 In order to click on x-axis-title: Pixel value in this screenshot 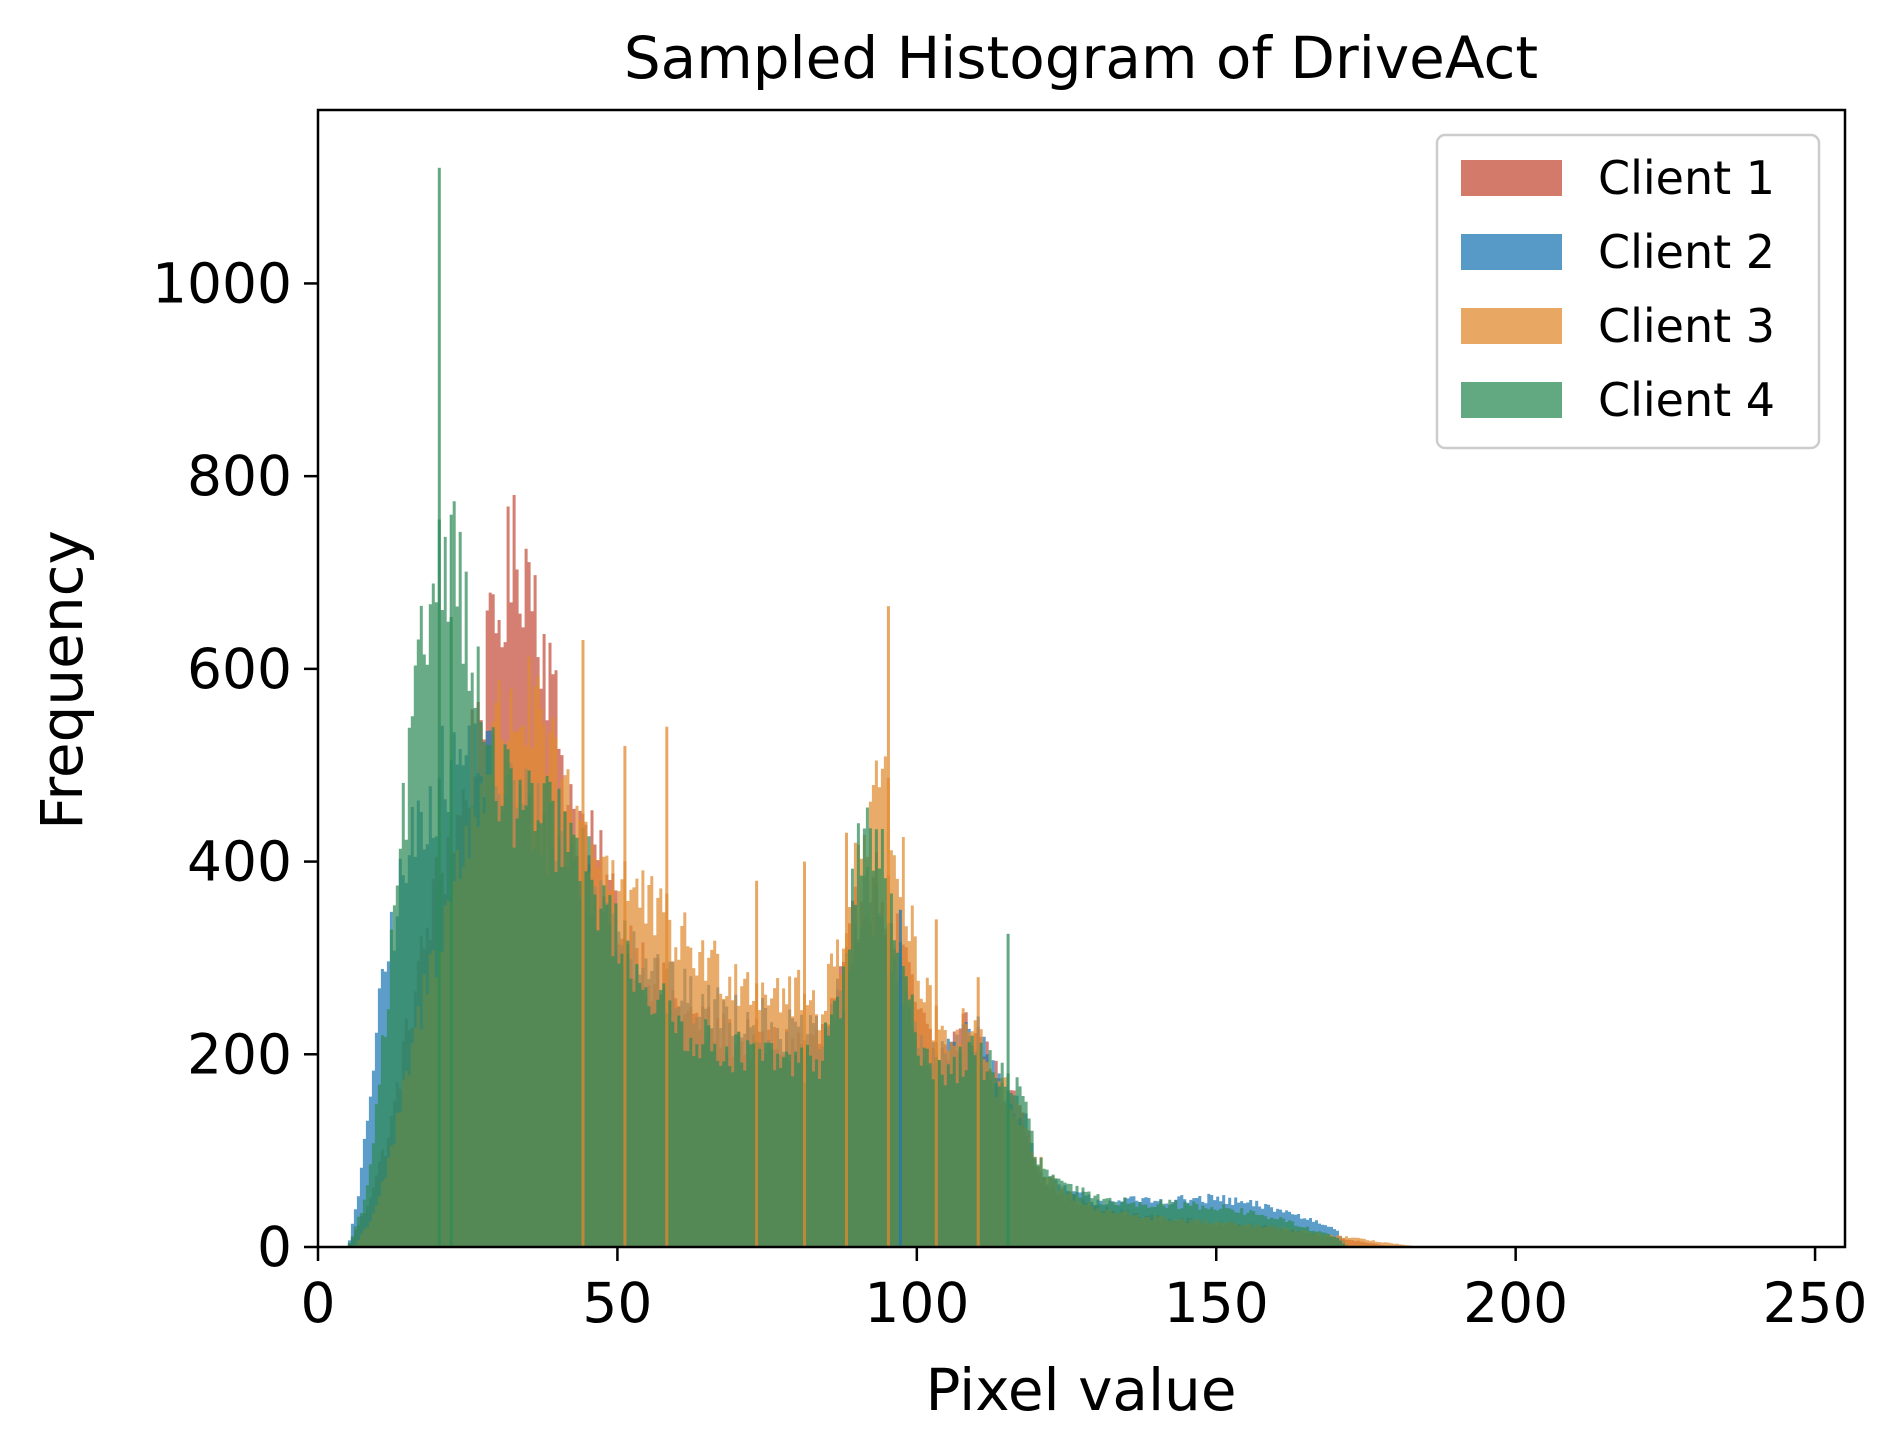, I will do `click(1080, 1390)`.